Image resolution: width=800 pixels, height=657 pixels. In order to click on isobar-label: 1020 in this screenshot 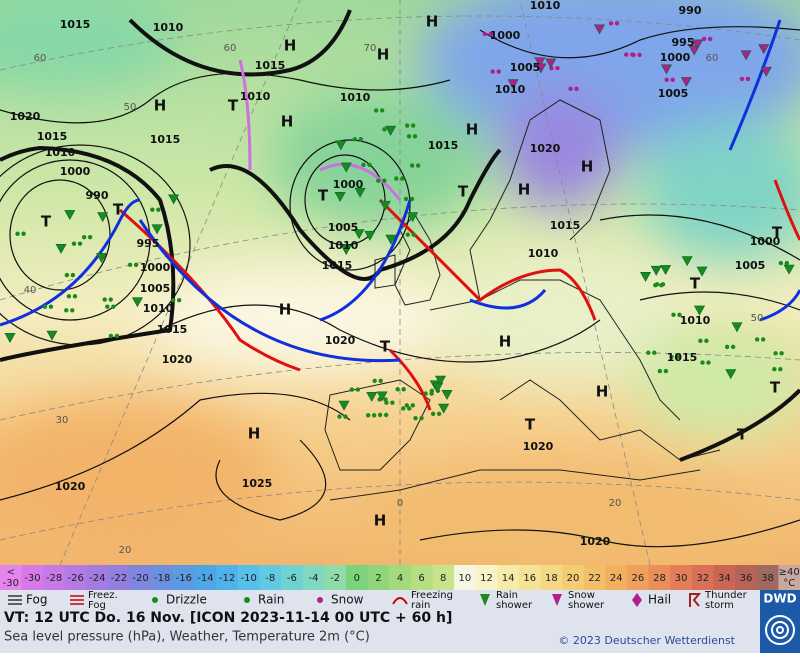, I will do `click(70, 486)`.